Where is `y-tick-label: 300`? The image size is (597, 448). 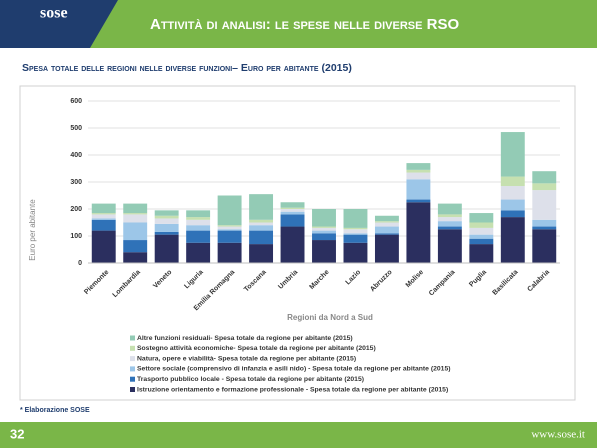 y-tick-label: 300 is located at coordinates (76, 182).